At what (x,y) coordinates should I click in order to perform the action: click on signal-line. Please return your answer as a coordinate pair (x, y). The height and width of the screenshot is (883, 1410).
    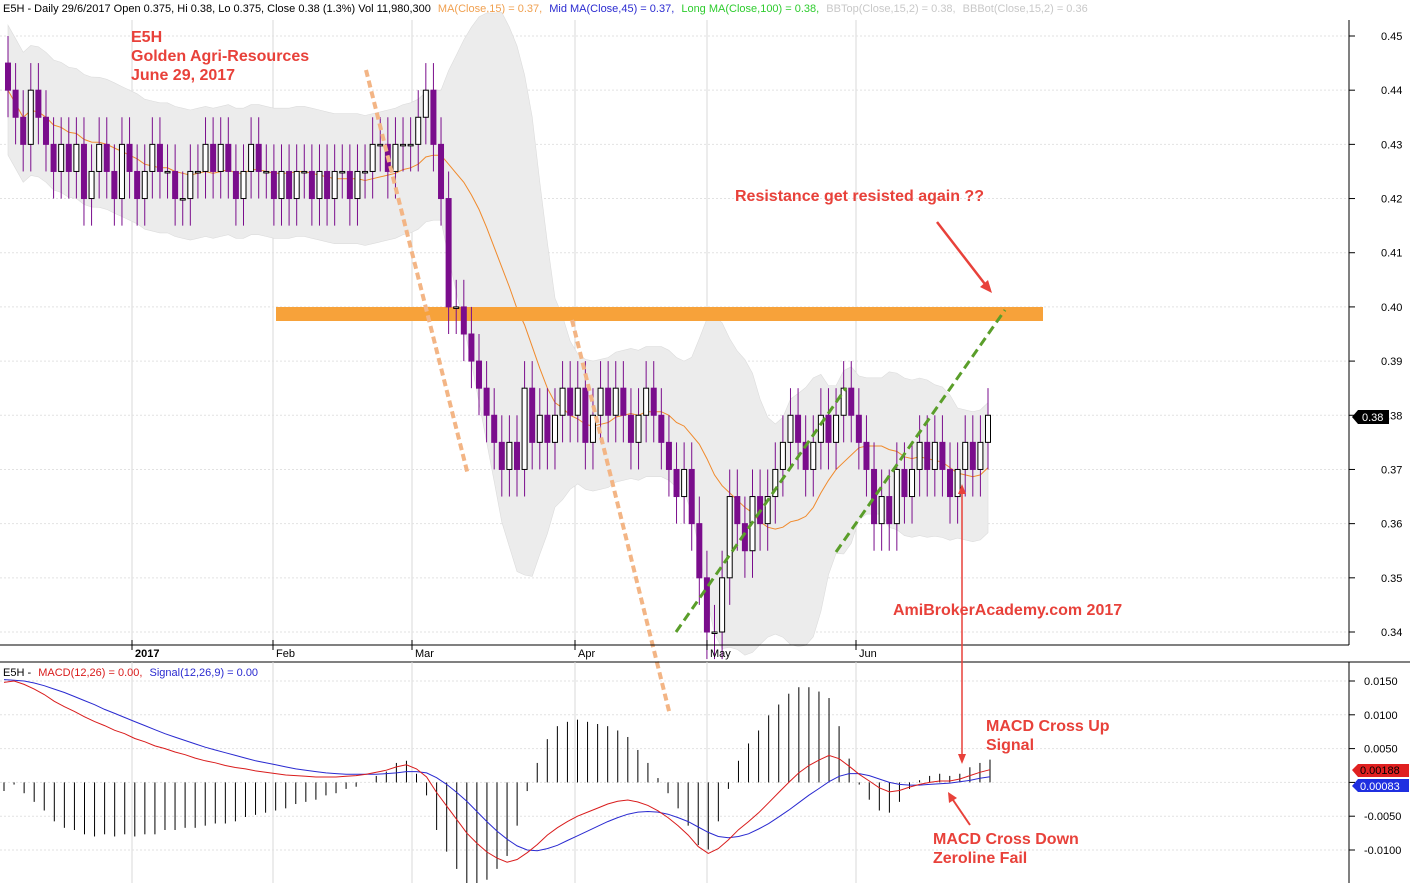
    Looking at the image, I should click on (497, 765).